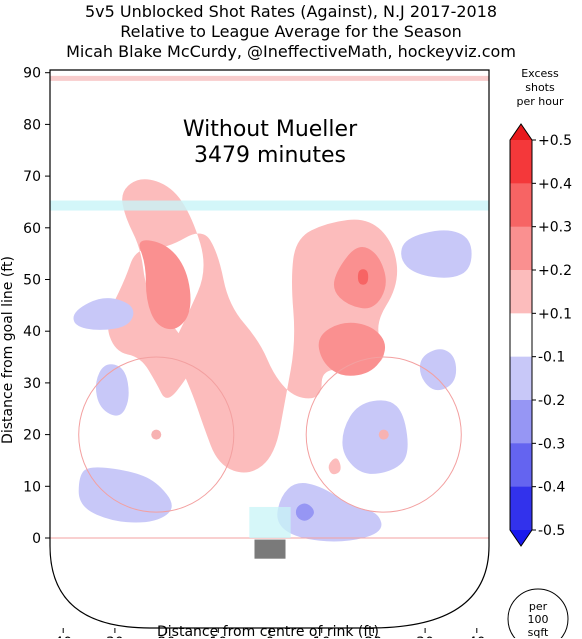 Image resolution: width=582 pixels, height=639 pixels. I want to click on y-axis-label: Distance from goal line (ft), so click(8, 350).